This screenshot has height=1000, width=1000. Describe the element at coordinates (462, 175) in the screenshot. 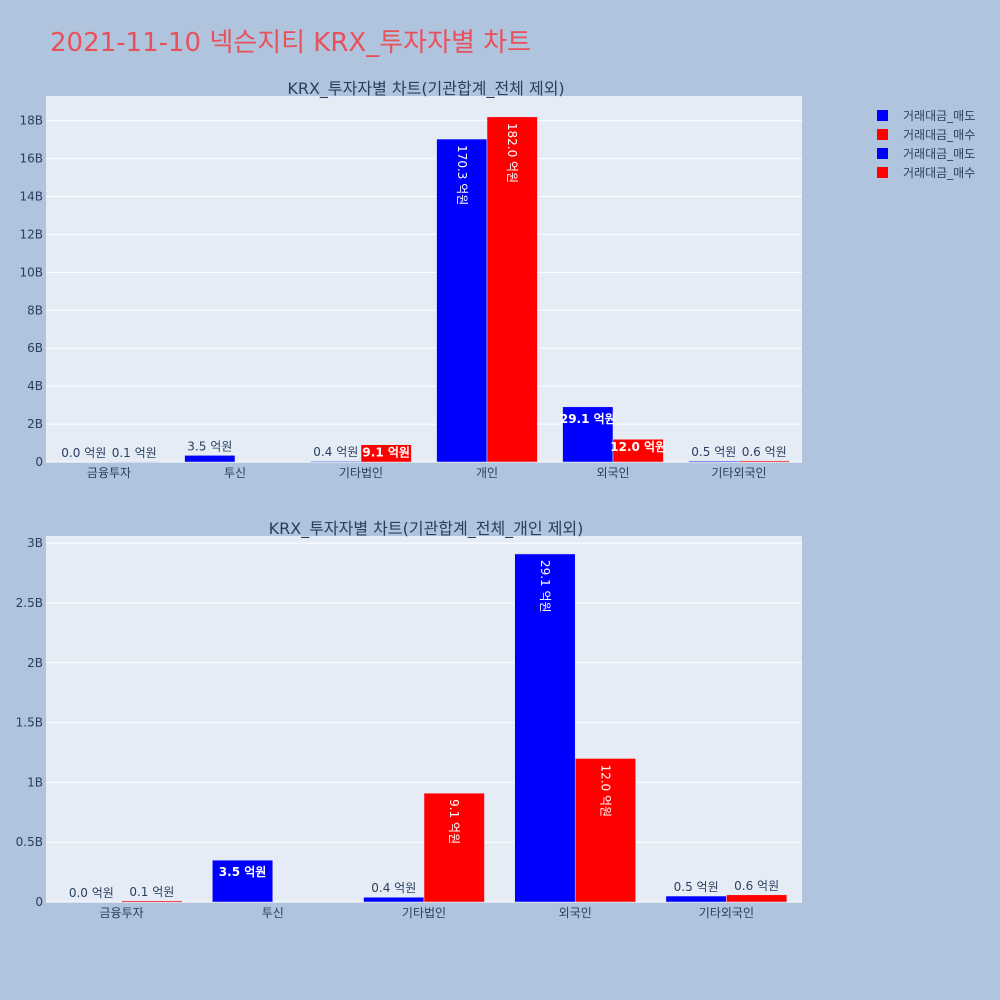

I see `data-label: 170.3 억원` at that location.